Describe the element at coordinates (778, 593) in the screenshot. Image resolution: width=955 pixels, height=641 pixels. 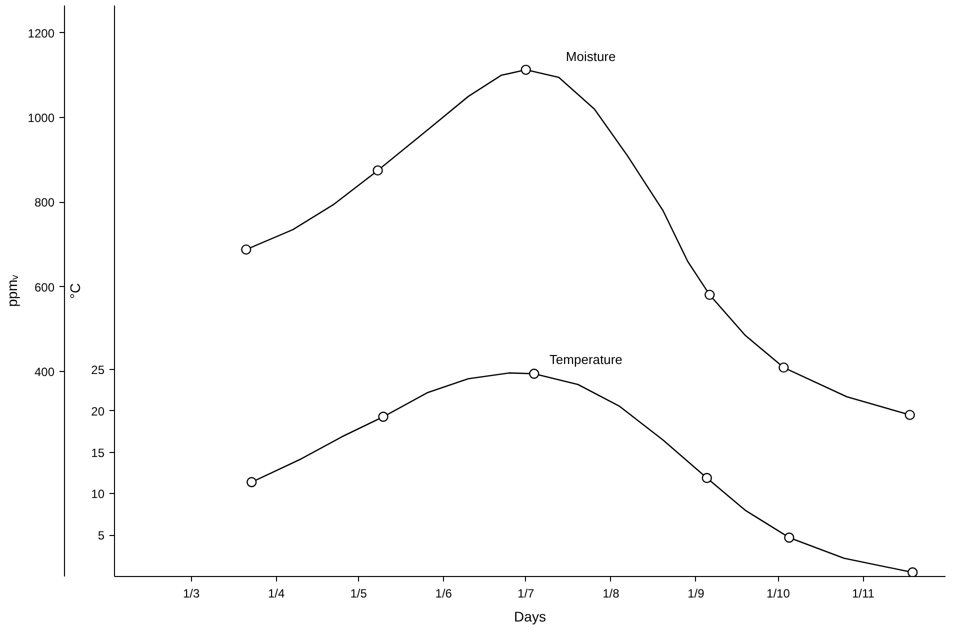
I see `x-tick-label: 1/10` at that location.